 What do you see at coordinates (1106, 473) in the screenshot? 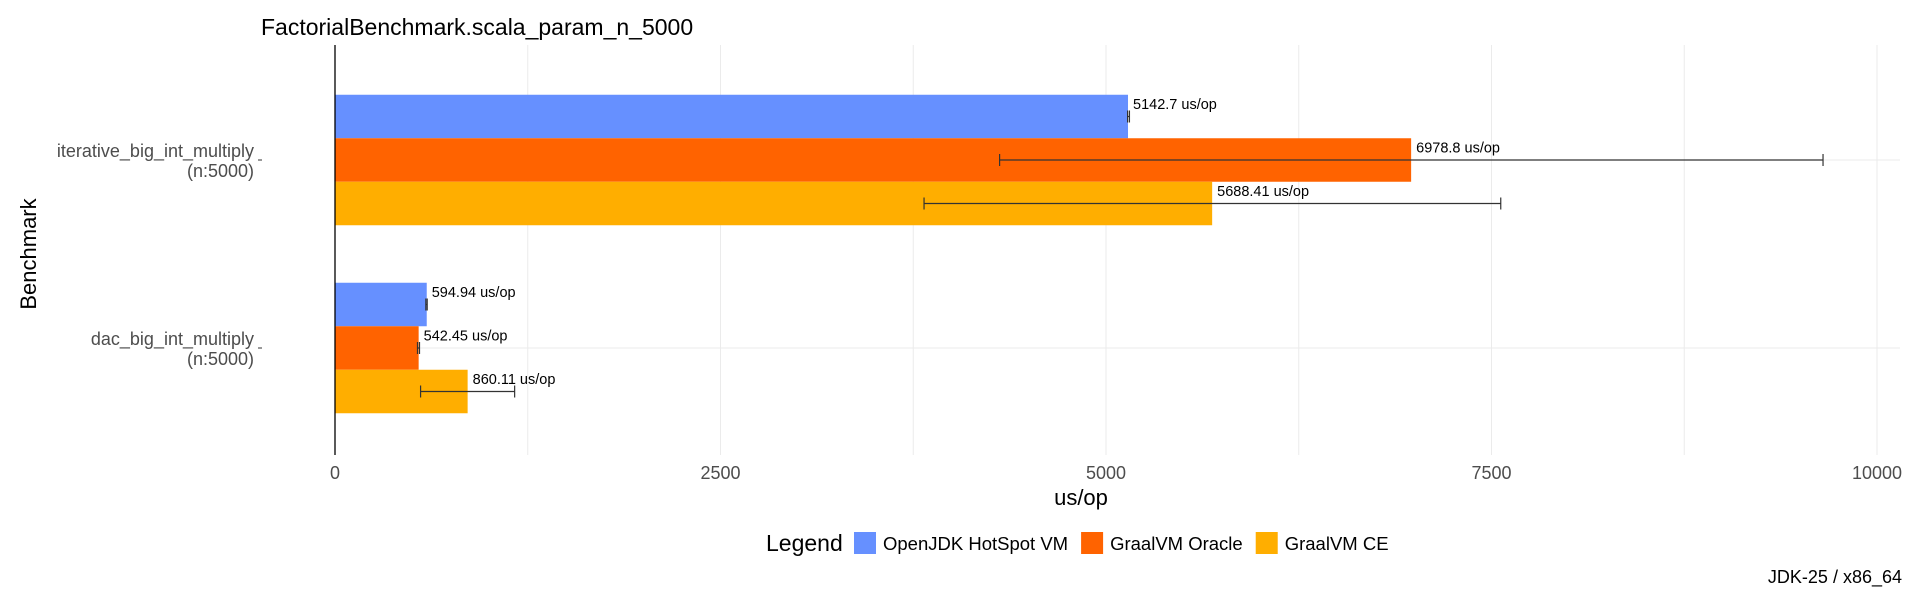
I see `x-tick-label: 5000` at bounding box center [1106, 473].